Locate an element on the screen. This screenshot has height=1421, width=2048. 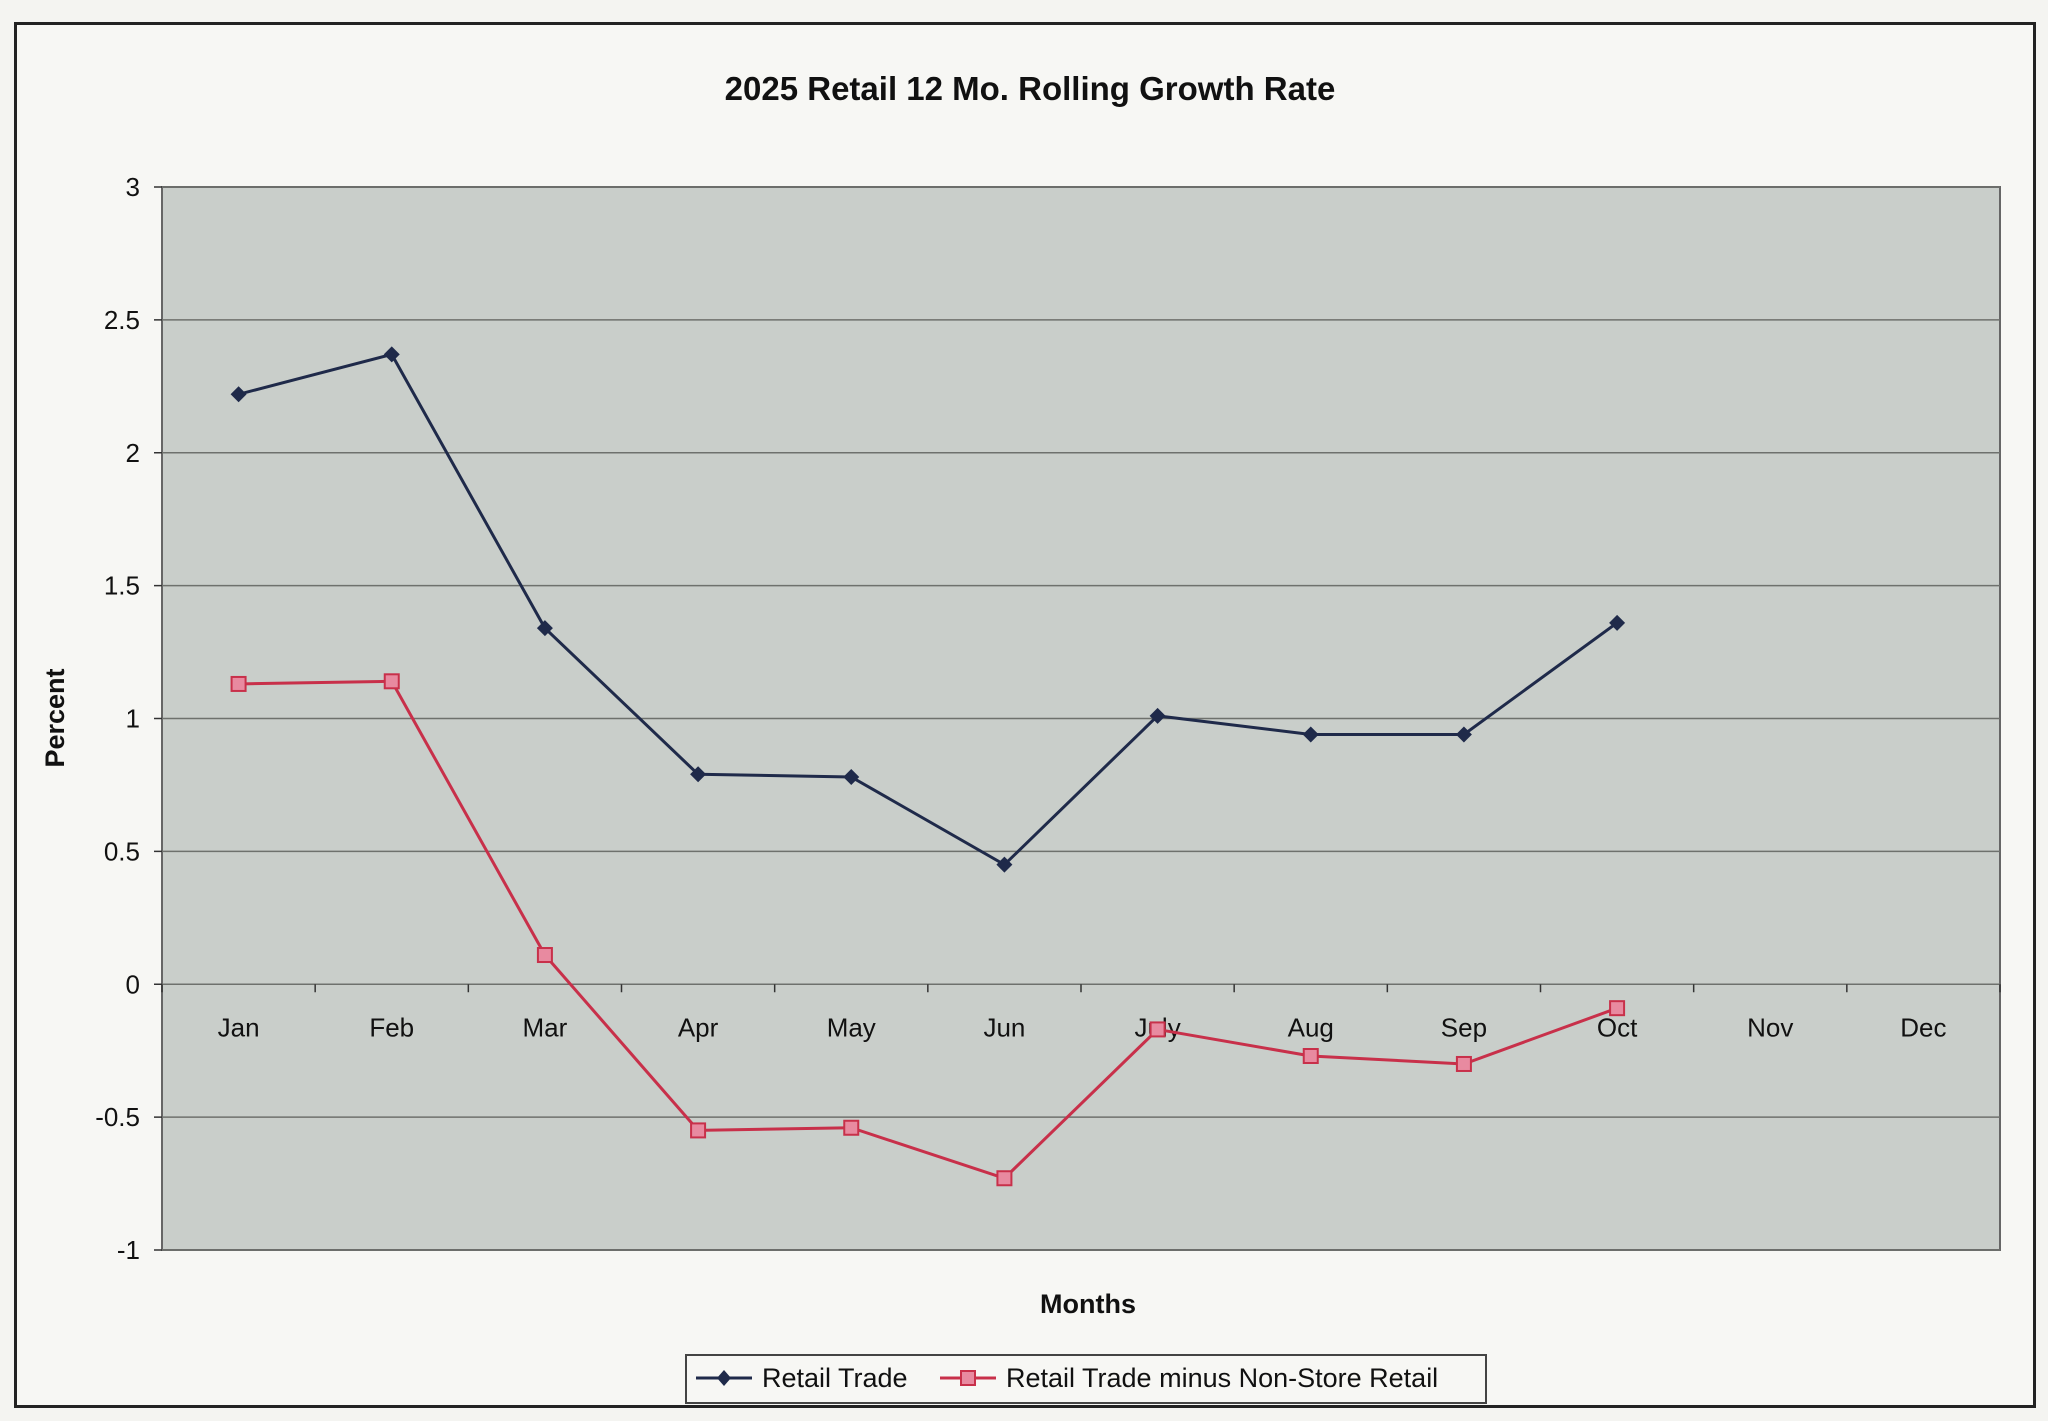
y-axis-ticks: 3 2.5 2 1.5 1 0.5 0 -0.5 -1 is located at coordinates (128, 718).